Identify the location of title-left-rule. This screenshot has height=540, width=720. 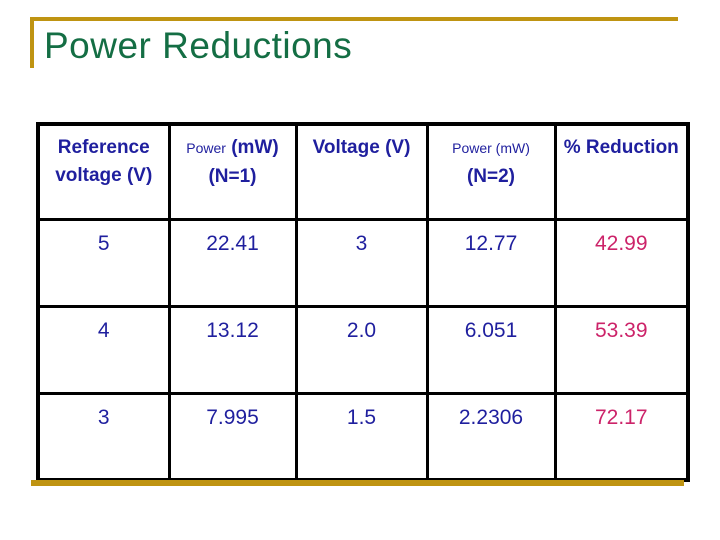
(32, 42).